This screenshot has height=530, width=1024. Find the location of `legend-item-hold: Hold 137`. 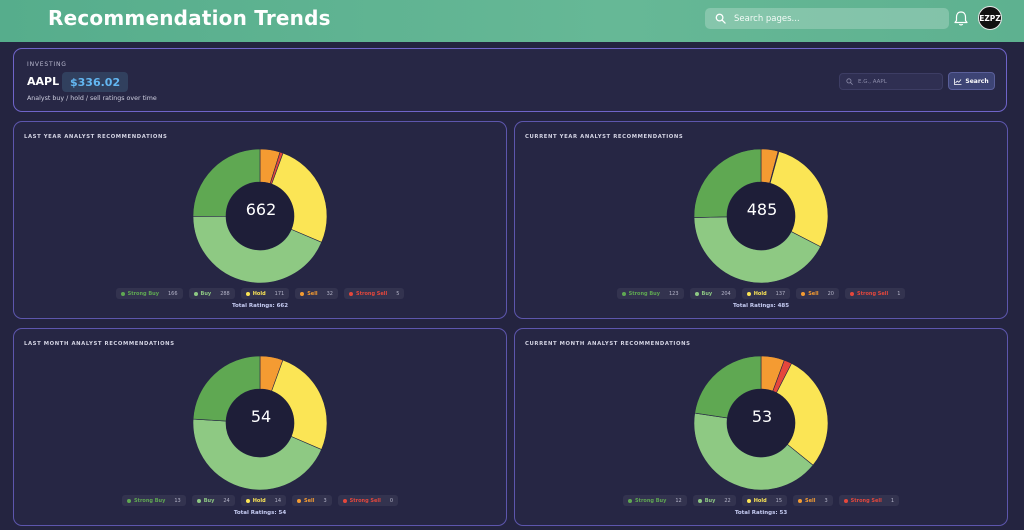

legend-item-hold: Hold 137 is located at coordinates (766, 293).